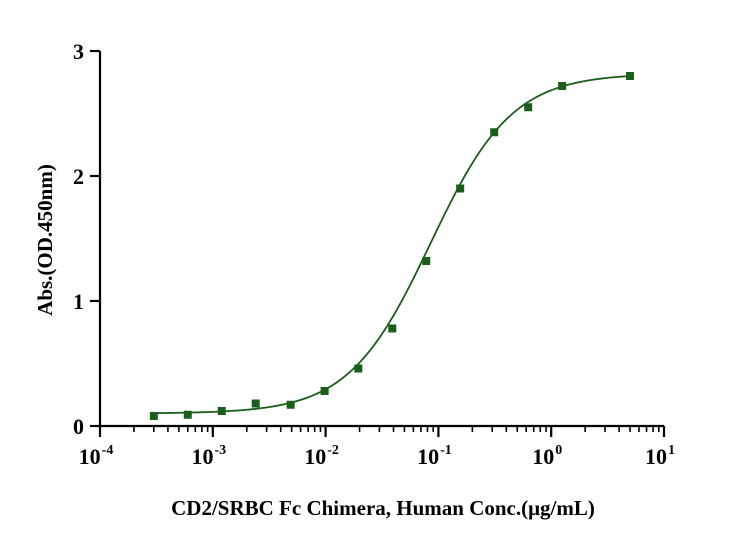  Describe the element at coordinates (434, 456) in the screenshot. I see `x-tick-label: 10⁻¹` at that location.